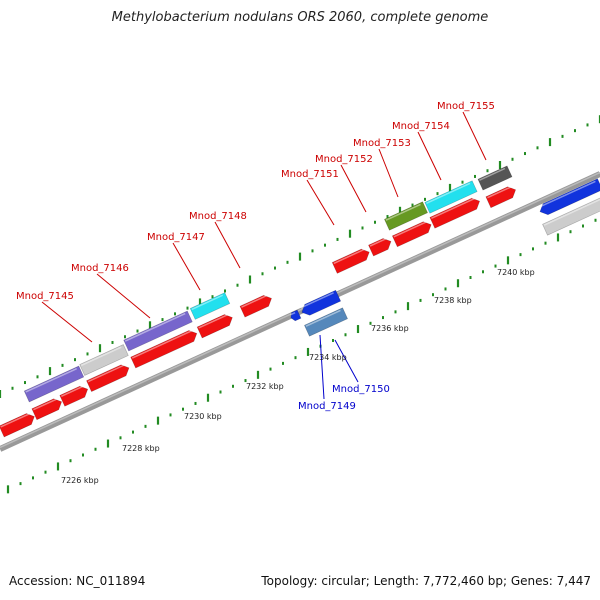 The image size is (600, 600). What do you see at coordinates (265, 386) in the screenshot?
I see `scale-label: 7232 kbp` at bounding box center [265, 386].